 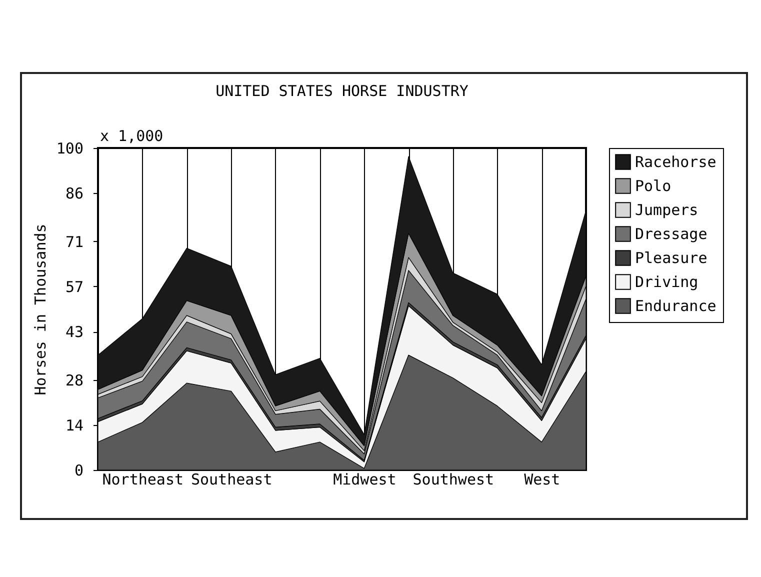 I want to click on y-tick-label: 86, so click(x=74, y=193).